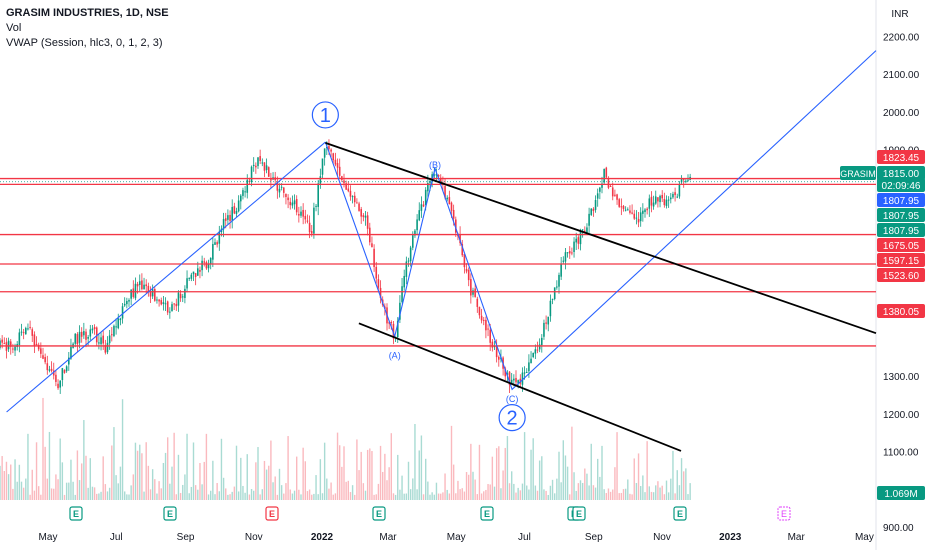  I want to click on wave-label: (A), so click(395, 355).